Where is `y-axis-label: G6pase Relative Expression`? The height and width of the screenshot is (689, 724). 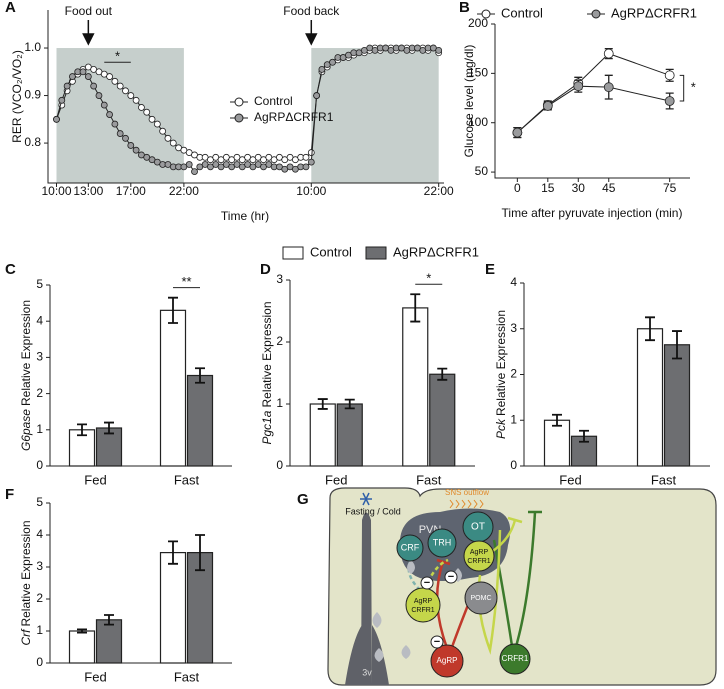 y-axis-label: G6pase Relative Expression is located at coordinates (26, 375).